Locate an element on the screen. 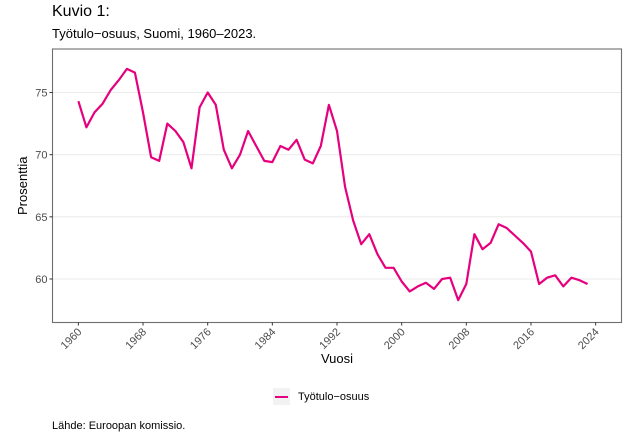 This screenshot has height=442, width=642. legend: Työtulo−osuus is located at coordinates (321, 396).